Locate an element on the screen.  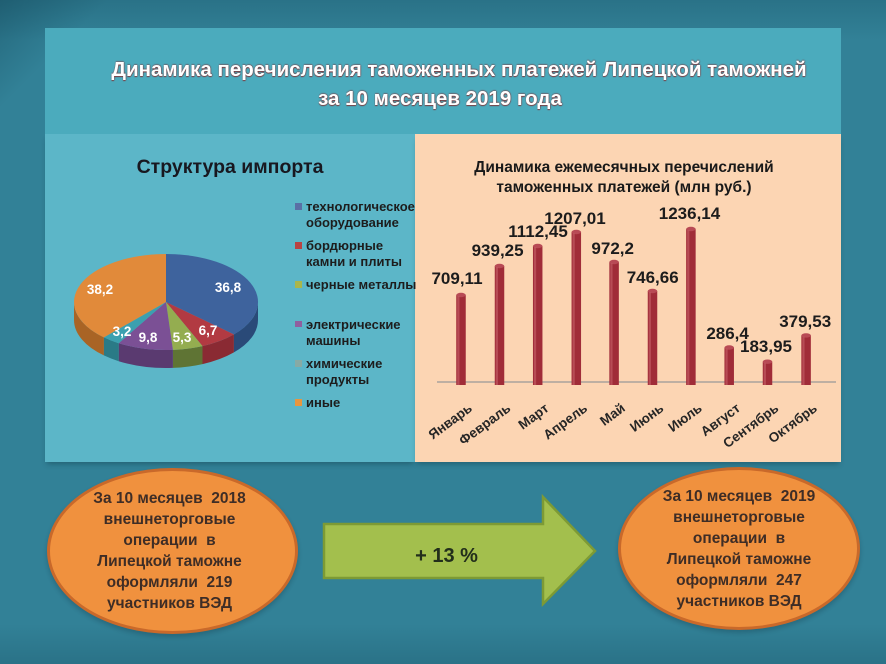
svg-text: 36,8 is located at coordinates (228, 287).